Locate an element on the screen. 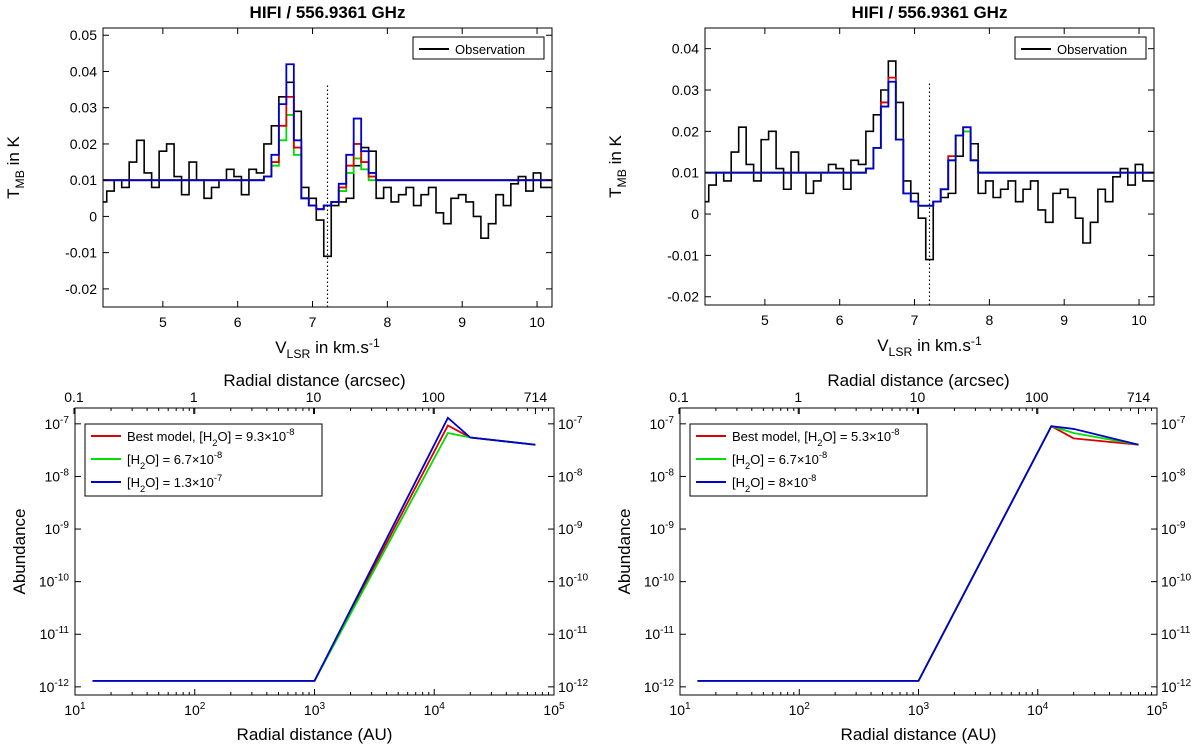 Image resolution: width=1200 pixels, height=748 pixels. legend-label: Best model, [H2O] = 5.3×10-8 is located at coordinates (815, 437).